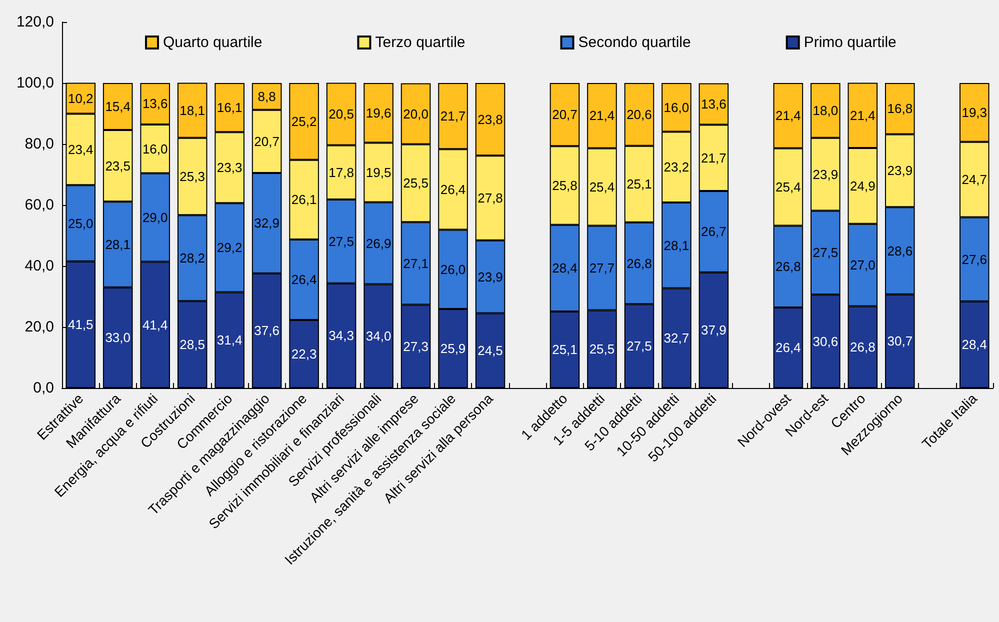  What do you see at coordinates (900, 108) in the screenshot?
I see `data-label: 16,8` at bounding box center [900, 108].